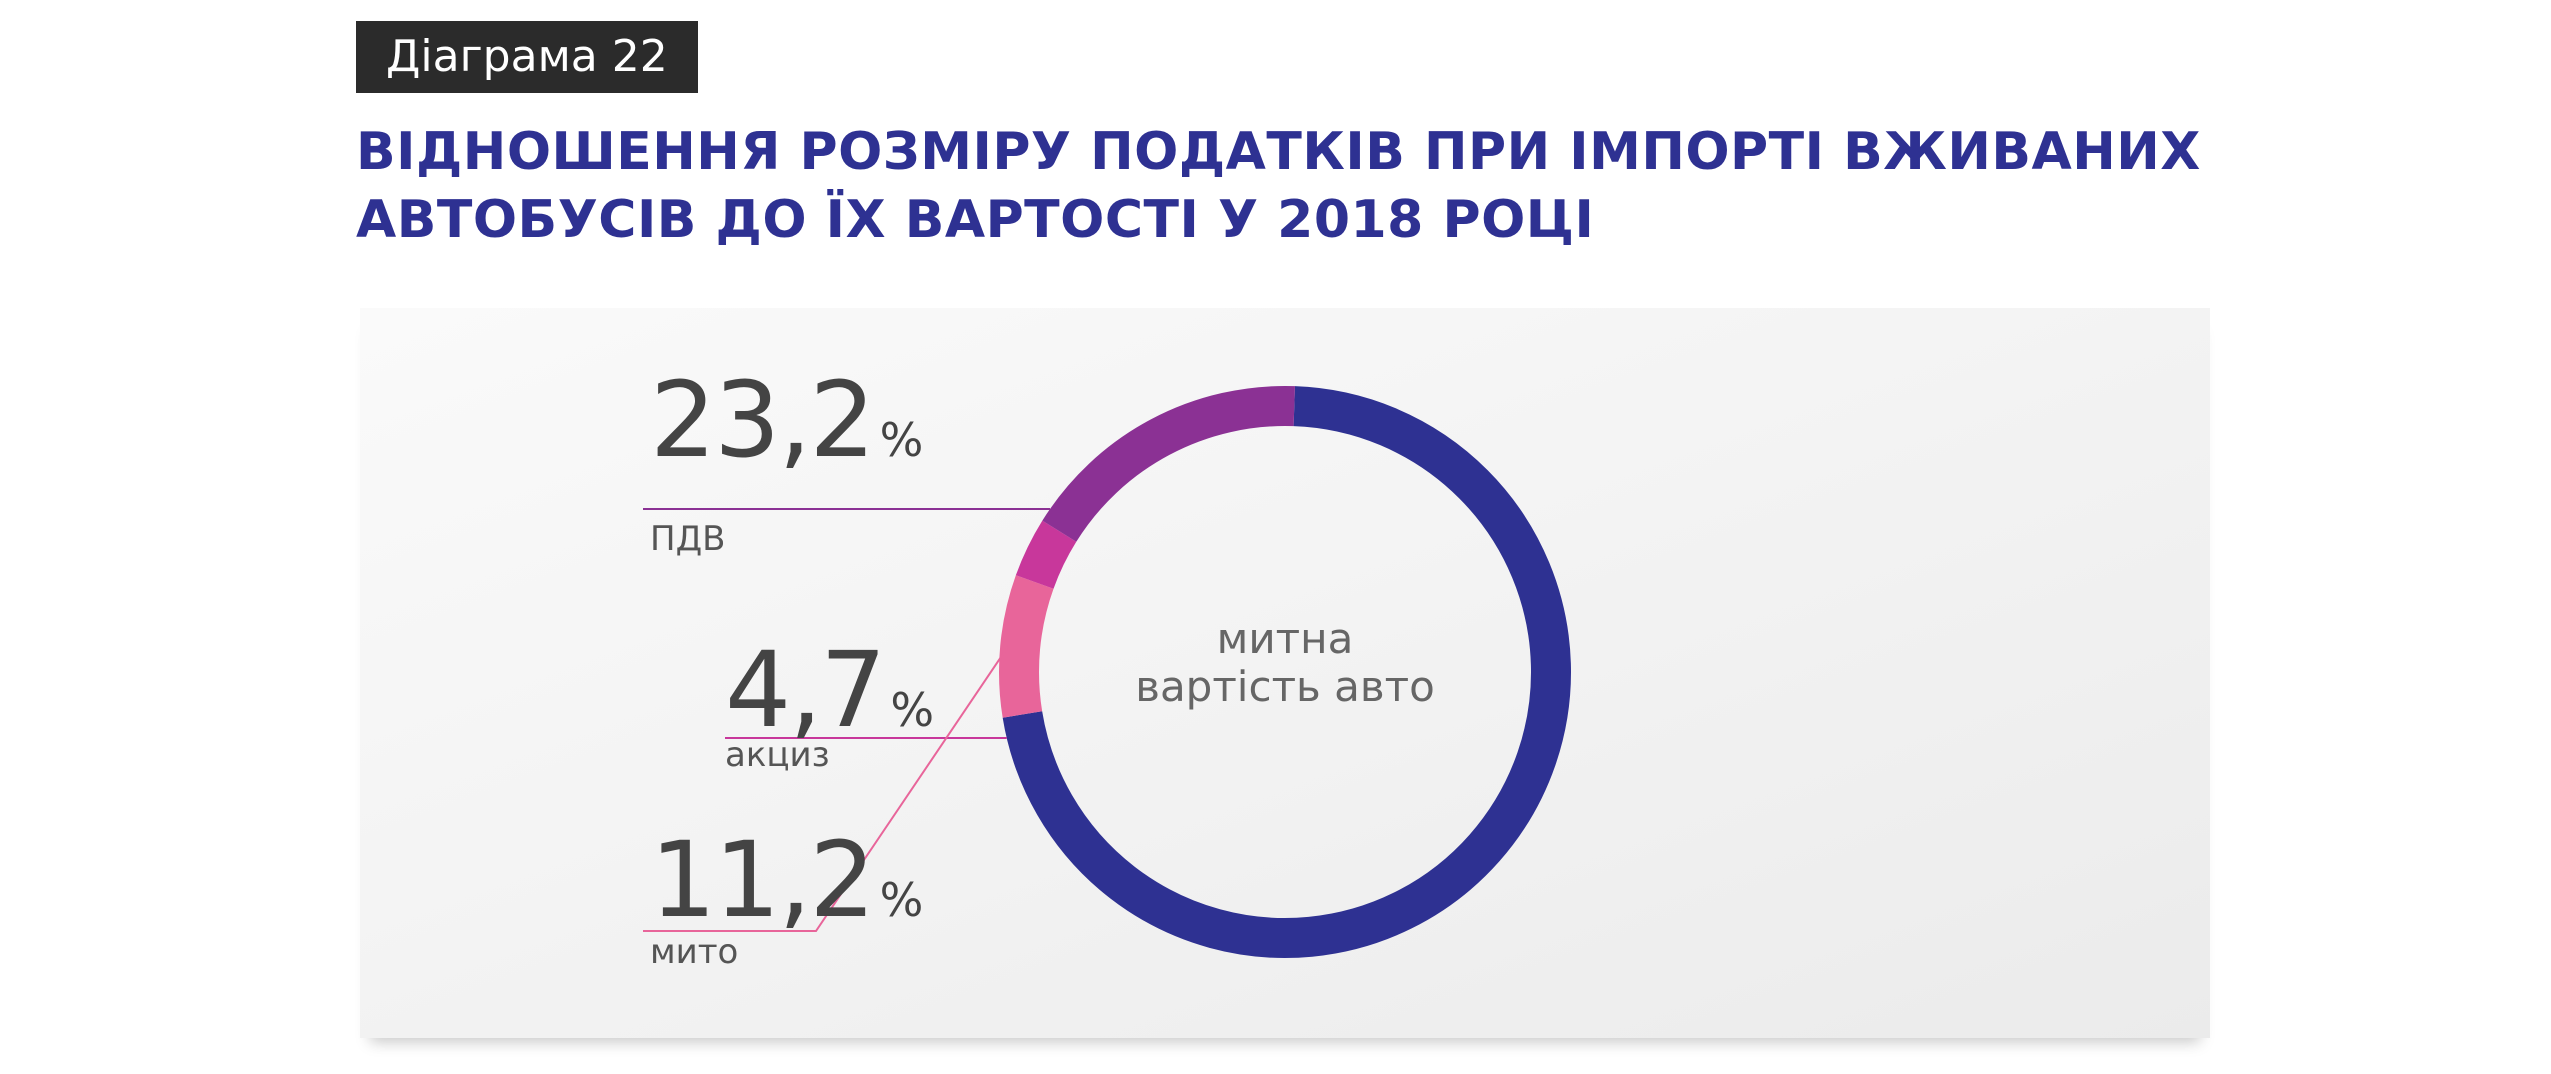 The width and height of the screenshot is (2551, 1074). Describe the element at coordinates (687, 539) in the screenshot. I see `pdv-name-label: ПДВ` at that location.